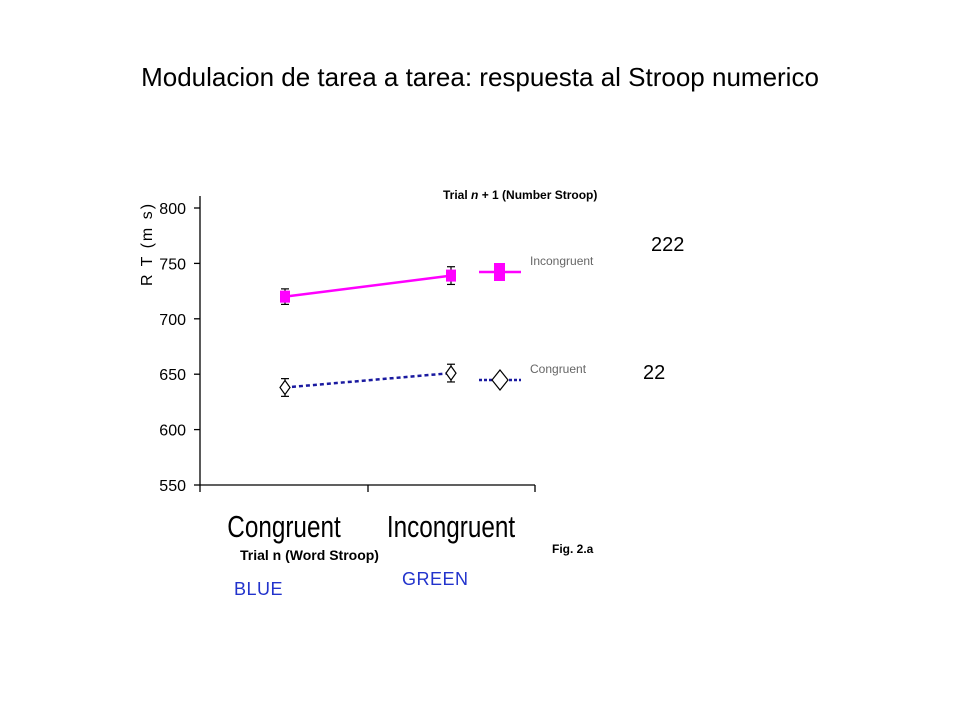 This screenshot has width=960, height=720. Describe the element at coordinates (284, 526) in the screenshot. I see `x-category-label: Congruent` at that location.